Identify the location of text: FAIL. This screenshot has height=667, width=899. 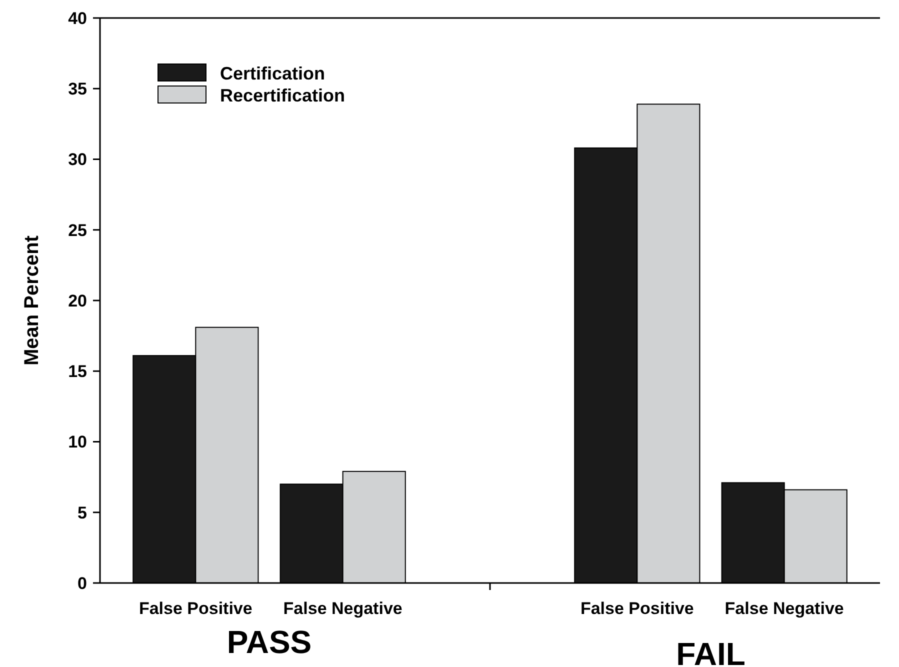
(711, 651).